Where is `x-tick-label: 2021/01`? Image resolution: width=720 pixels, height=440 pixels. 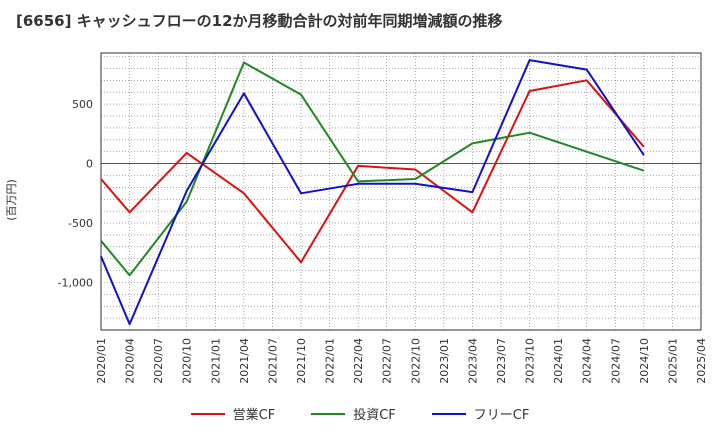
x-tick-label: 2021/01 is located at coordinates (215, 361).